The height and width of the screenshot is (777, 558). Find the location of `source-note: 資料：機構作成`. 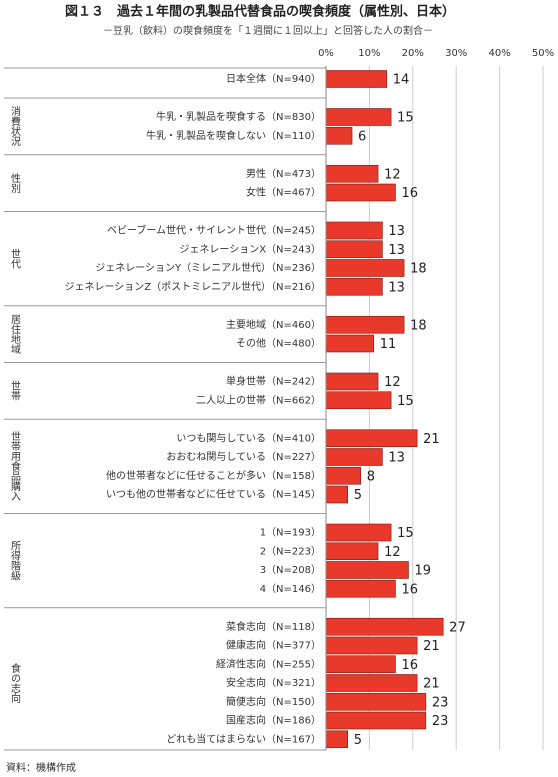

source-note: 資料：機構作成 is located at coordinates (41, 767).